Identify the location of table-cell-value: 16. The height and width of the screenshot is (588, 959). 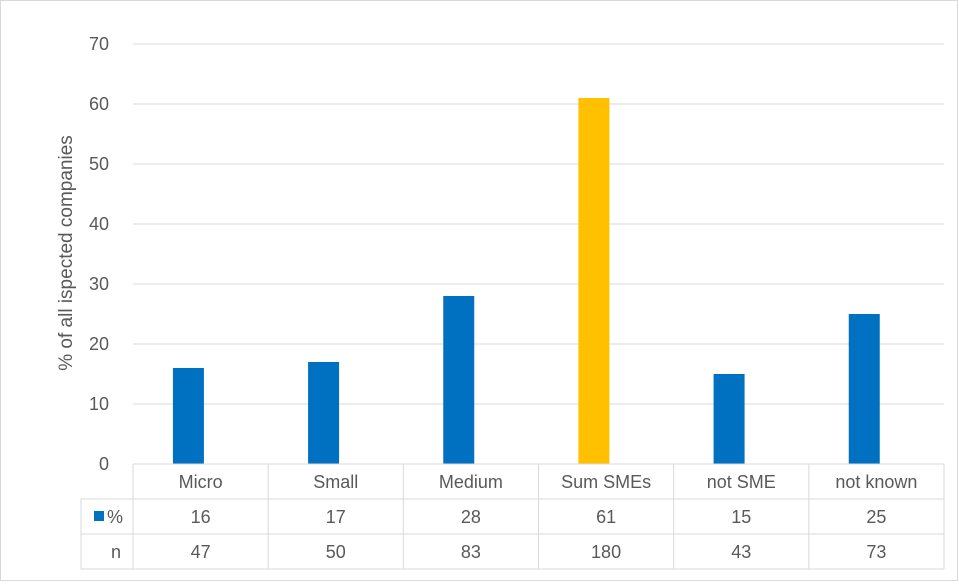
(201, 517).